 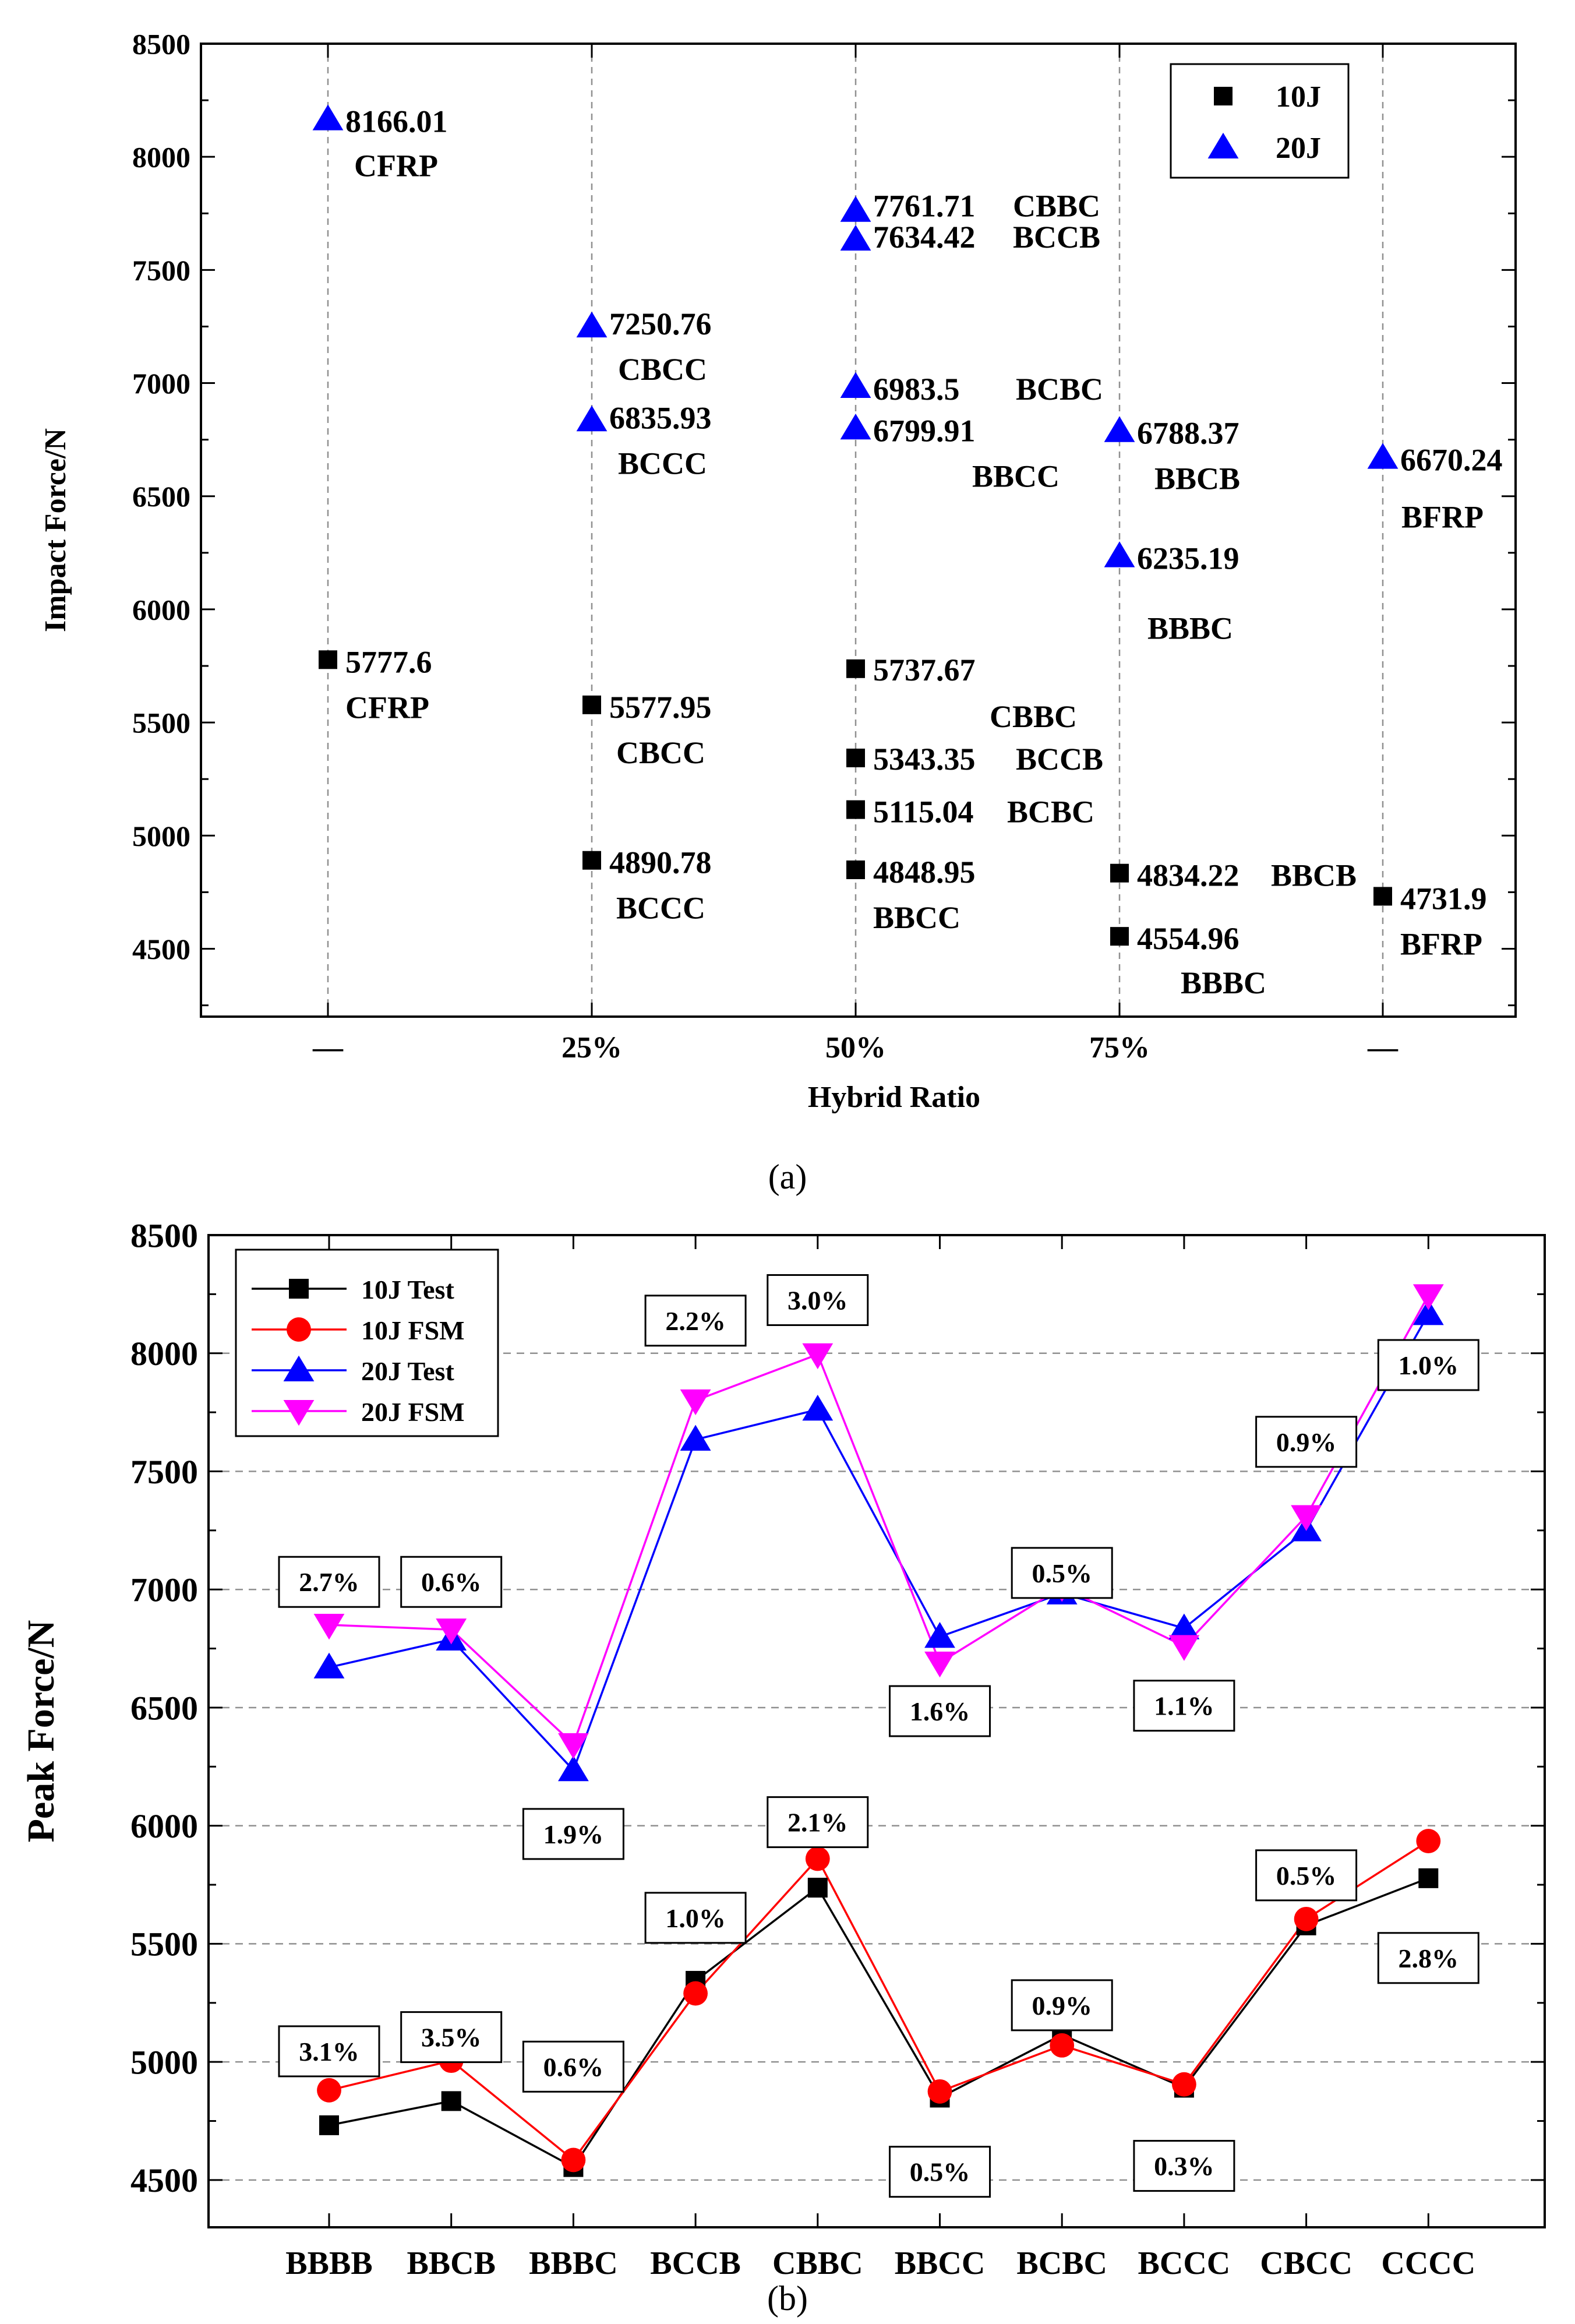 What do you see at coordinates (164, 1944) in the screenshot?
I see `y-tick-label: 5500` at bounding box center [164, 1944].